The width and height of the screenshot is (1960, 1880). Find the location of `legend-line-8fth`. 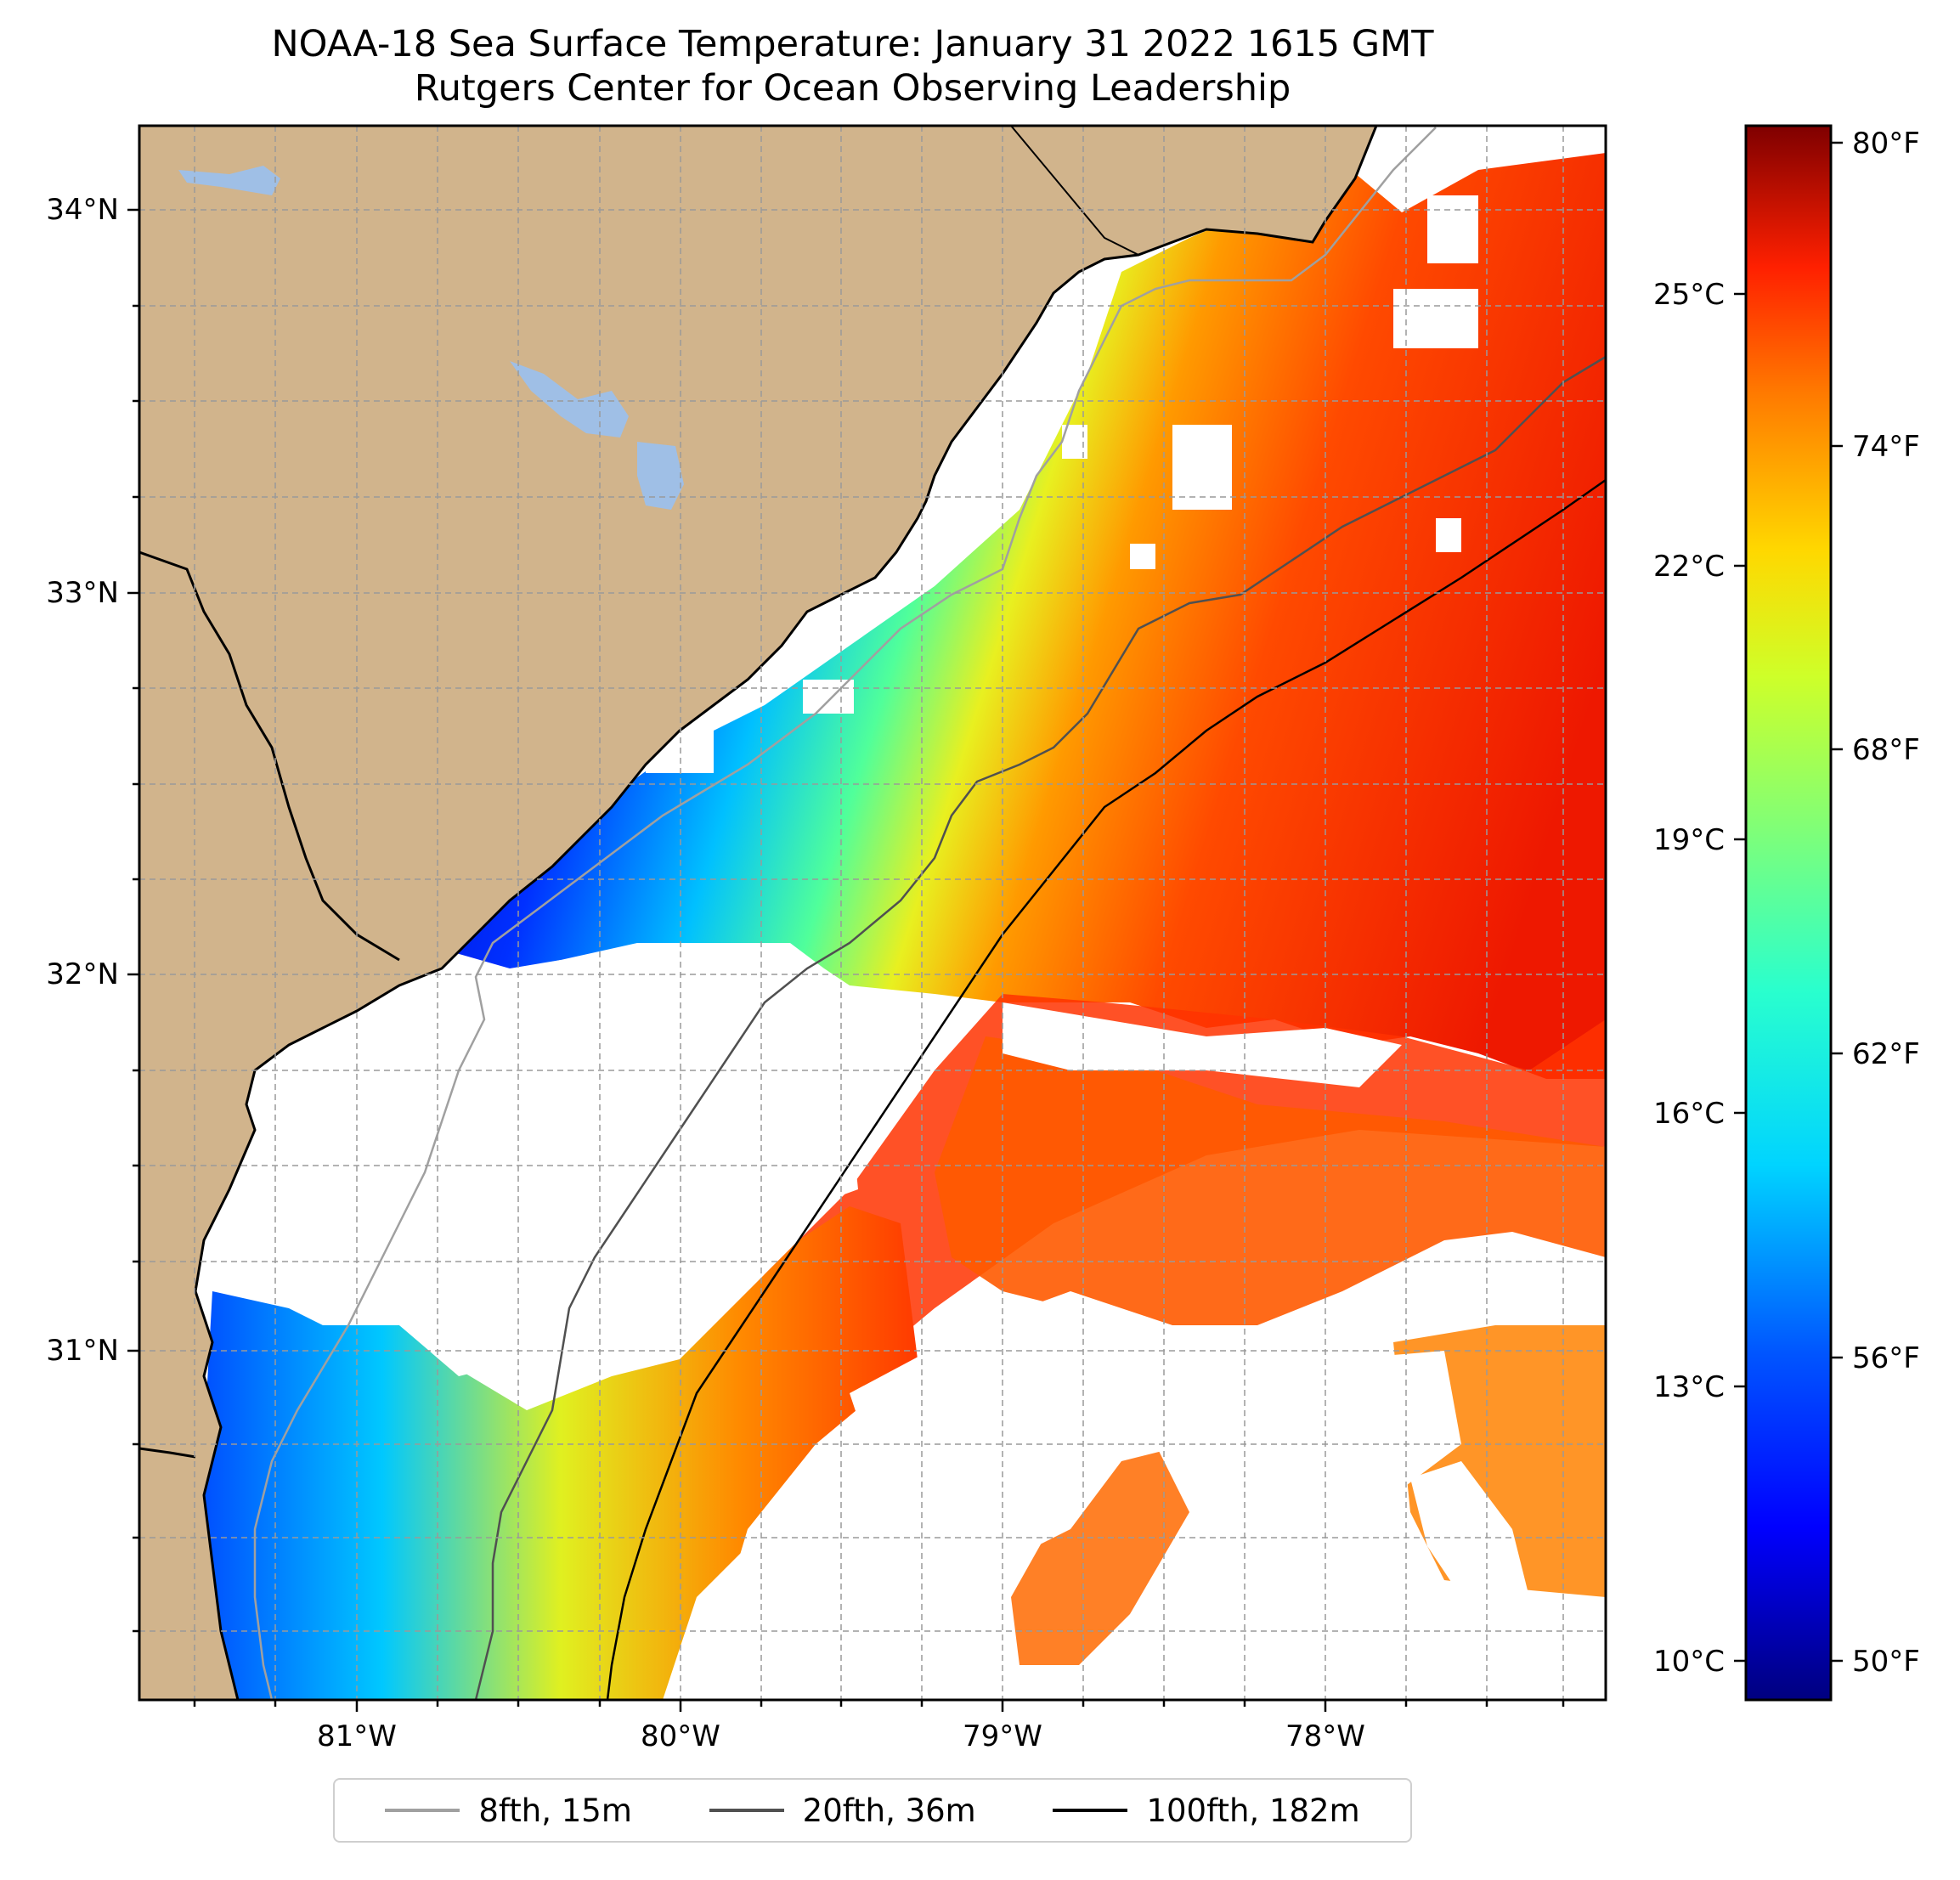

legend-line-8fth is located at coordinates (423, 1811).